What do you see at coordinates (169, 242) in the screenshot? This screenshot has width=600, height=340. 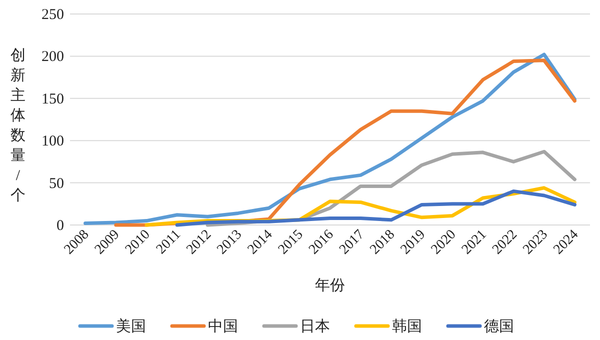 I see `x-tick-label: 2011` at bounding box center [169, 242].